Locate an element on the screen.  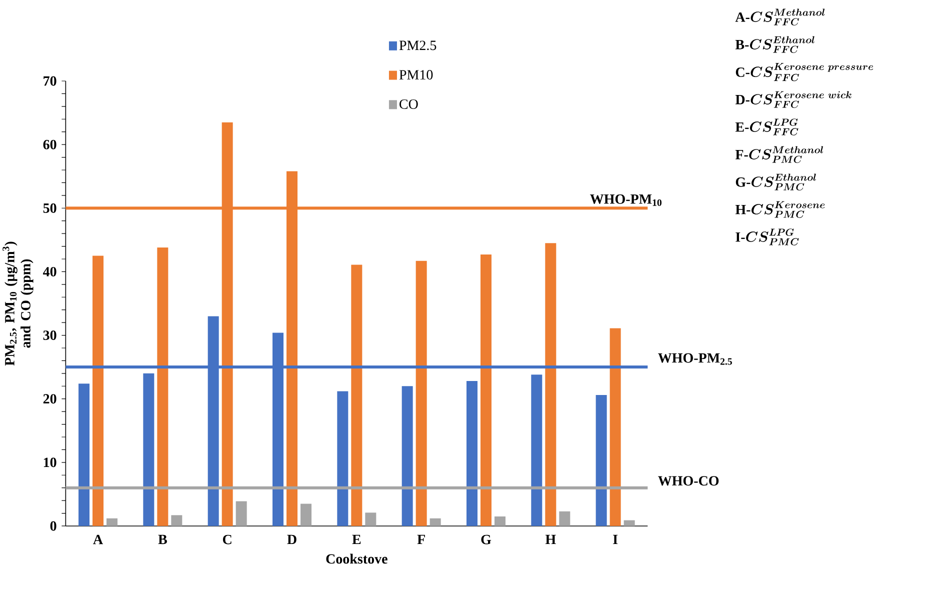
y-tick-label: 10 is located at coordinates (50, 463).